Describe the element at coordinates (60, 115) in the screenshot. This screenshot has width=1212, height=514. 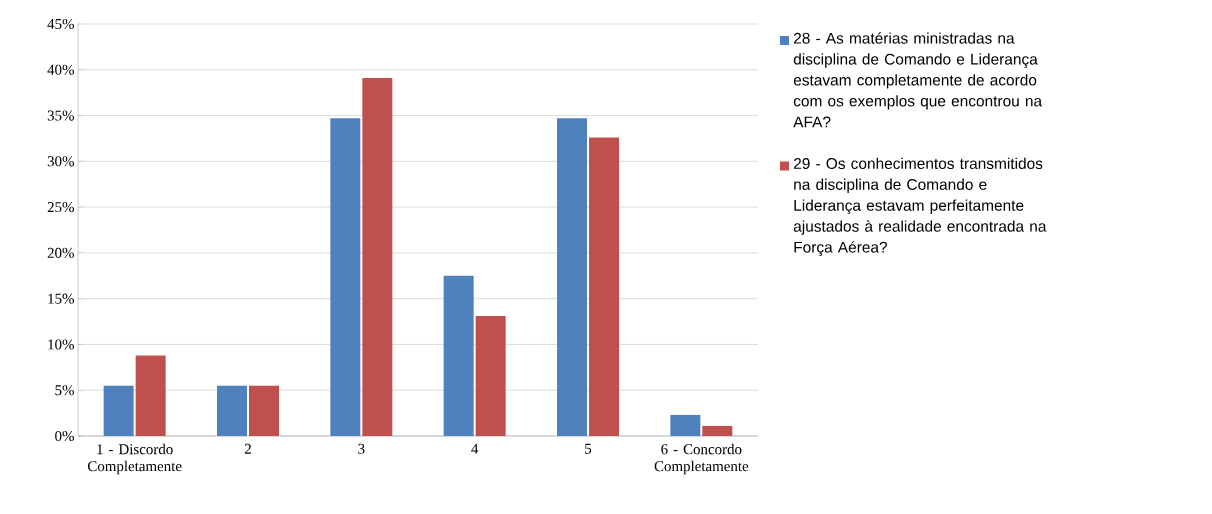
I see `y-tick-label: 35%` at that location.